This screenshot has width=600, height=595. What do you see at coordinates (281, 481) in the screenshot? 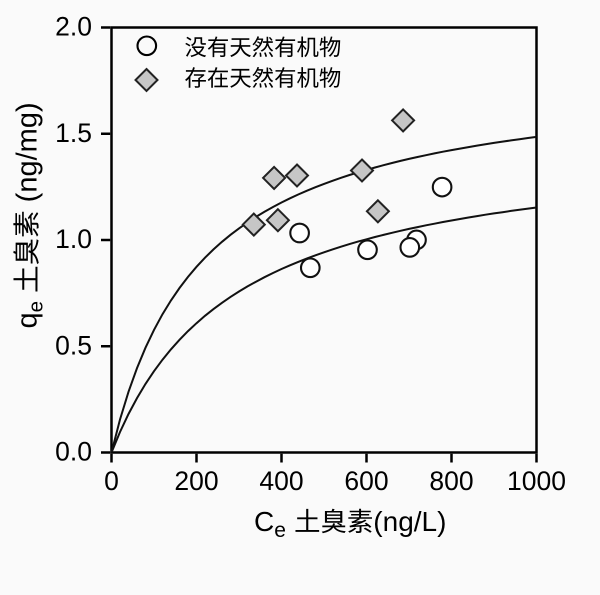
I see `svg-text: 400` at bounding box center [281, 481].